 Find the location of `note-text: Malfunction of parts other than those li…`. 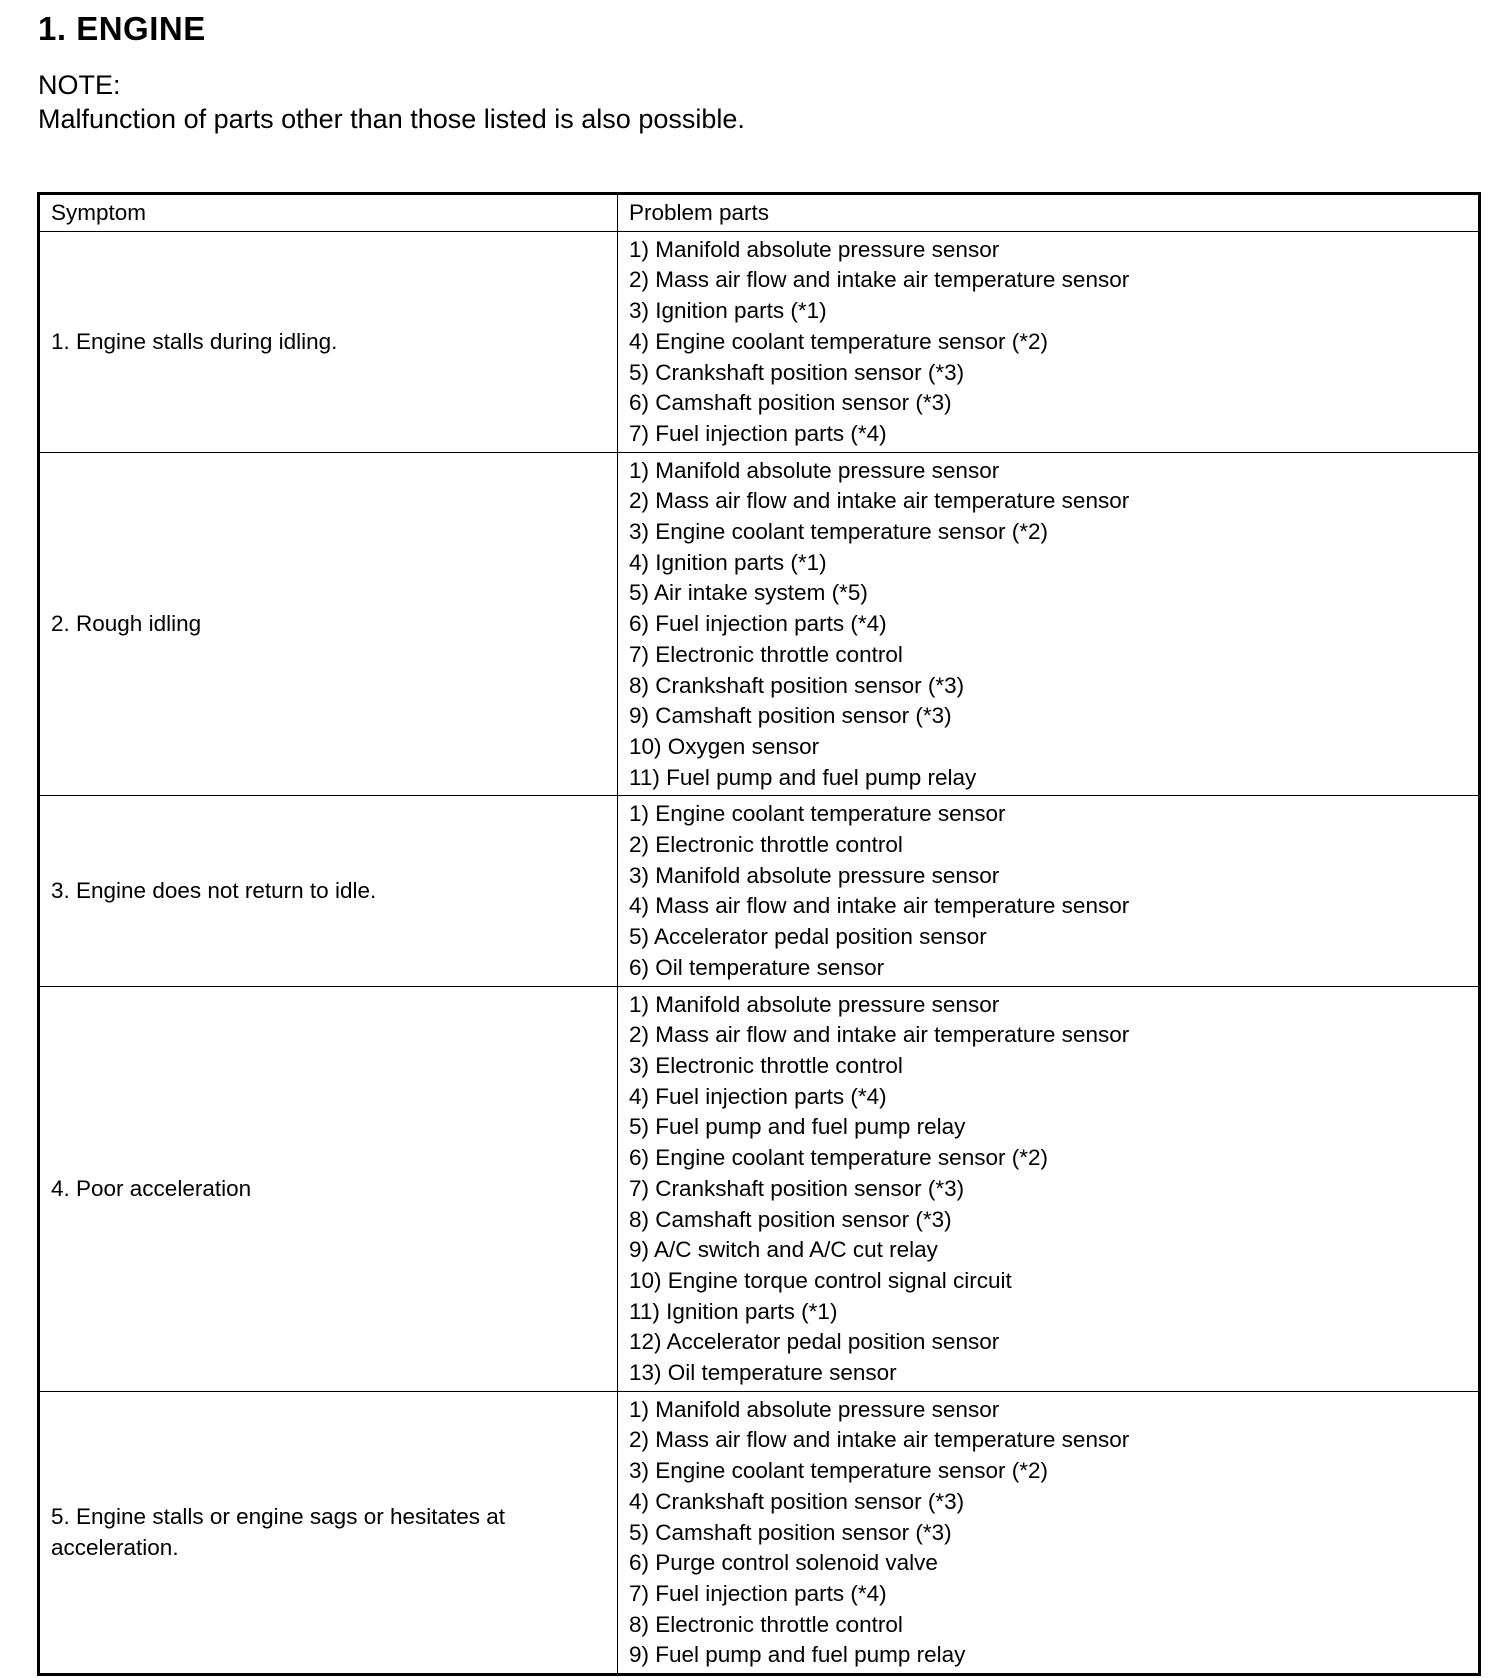

note-text: Malfunction of parts other than those li… is located at coordinates (391, 119).